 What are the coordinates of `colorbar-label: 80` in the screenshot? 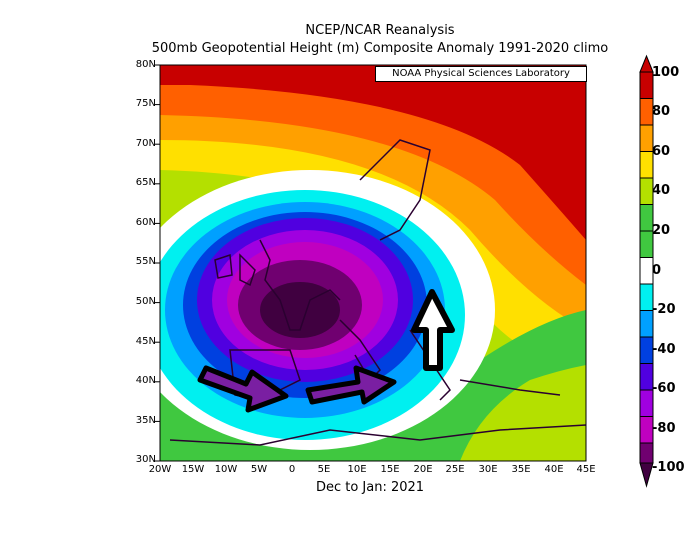 It's located at (661, 111).